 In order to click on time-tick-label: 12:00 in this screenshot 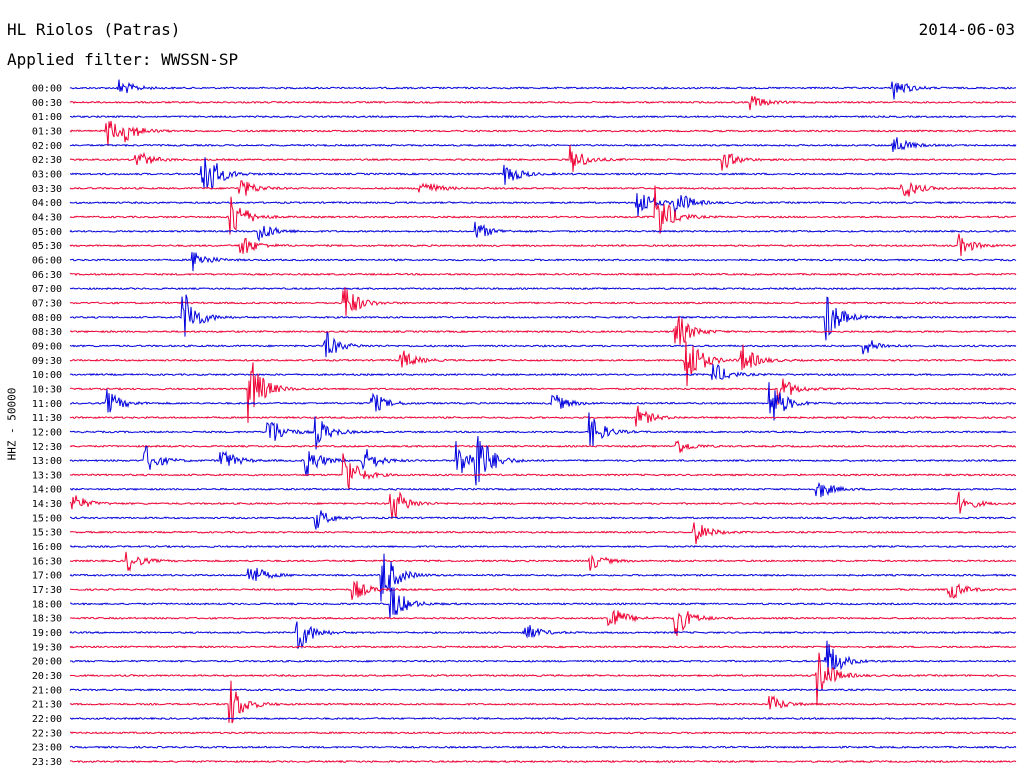, I will do `click(47, 432)`.